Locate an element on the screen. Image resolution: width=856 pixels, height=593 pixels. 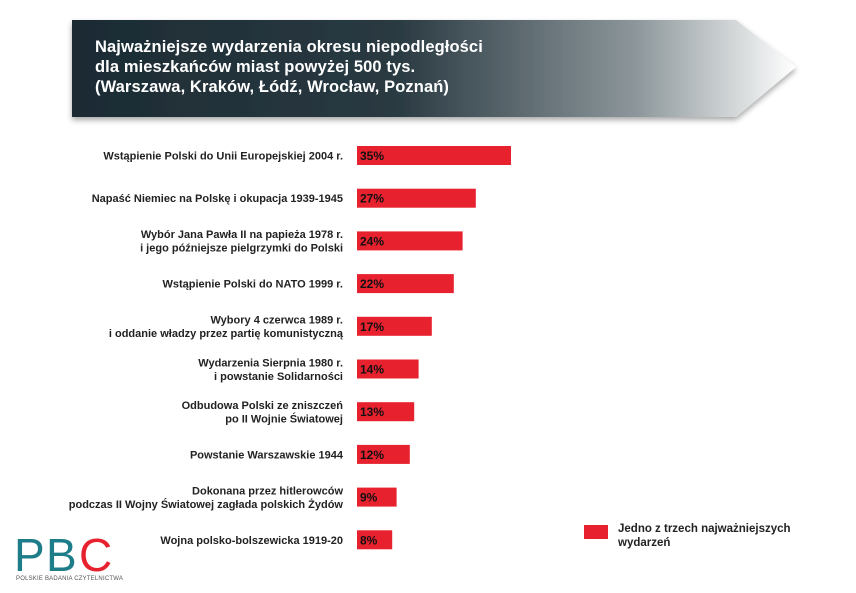
category-label-4: Wstąpienie Polski do NATO 1999 r. is located at coordinates (252, 285).